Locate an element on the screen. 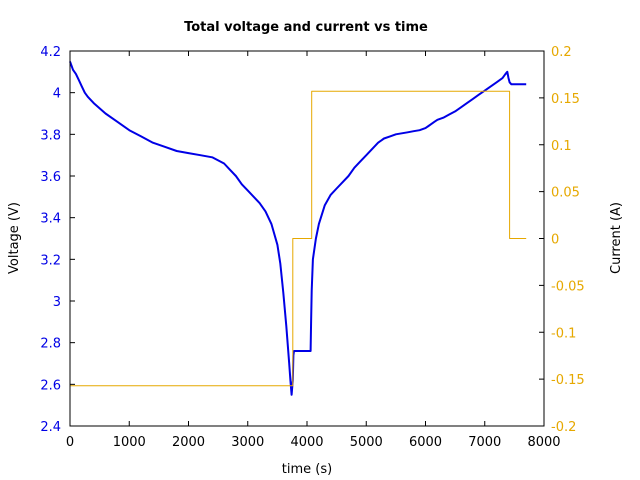  left-tick-label: 2.8 is located at coordinates (50, 344).